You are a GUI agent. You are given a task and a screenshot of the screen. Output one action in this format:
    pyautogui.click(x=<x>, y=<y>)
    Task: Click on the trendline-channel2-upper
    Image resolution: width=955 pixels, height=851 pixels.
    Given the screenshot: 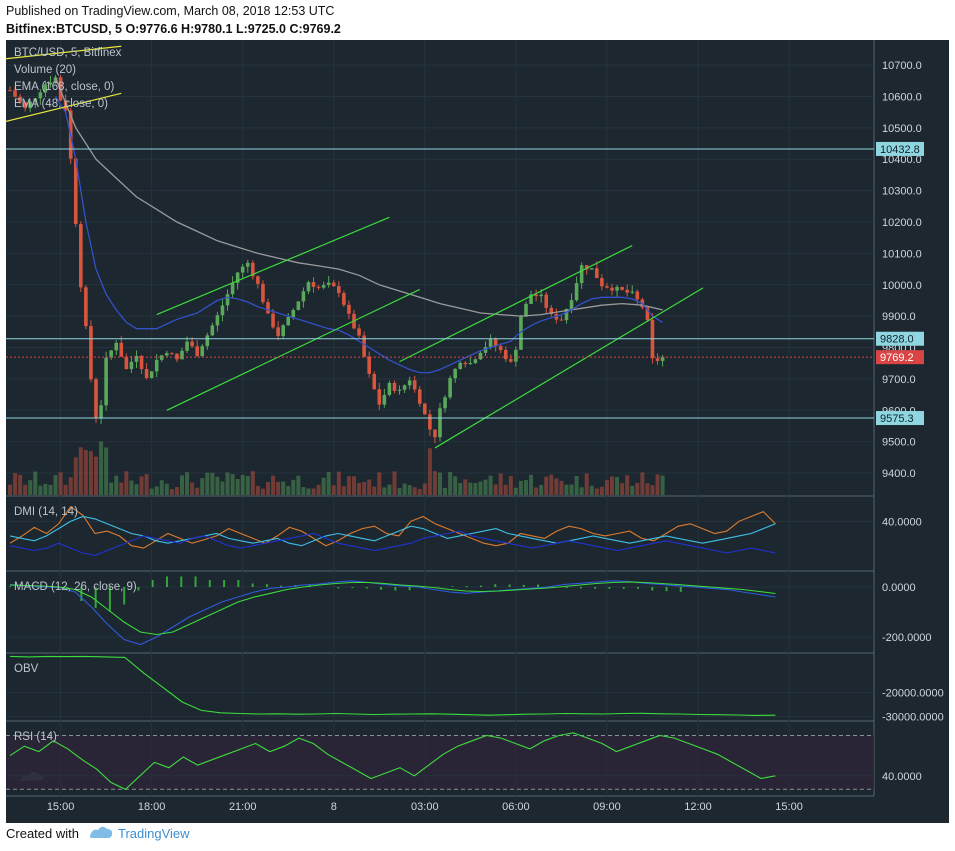 What is the action you would take?
    pyautogui.click(x=516, y=303)
    